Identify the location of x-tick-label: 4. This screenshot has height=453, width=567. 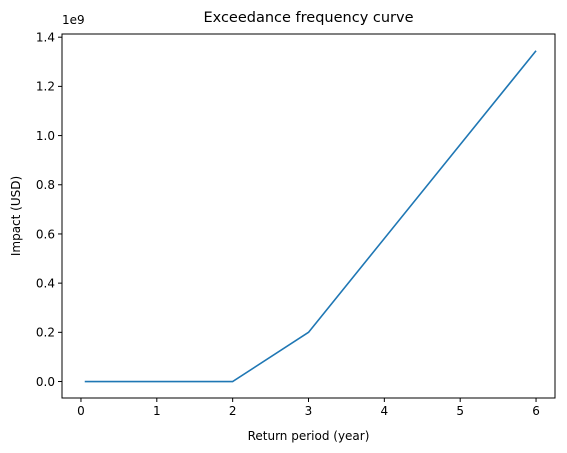
(385, 411).